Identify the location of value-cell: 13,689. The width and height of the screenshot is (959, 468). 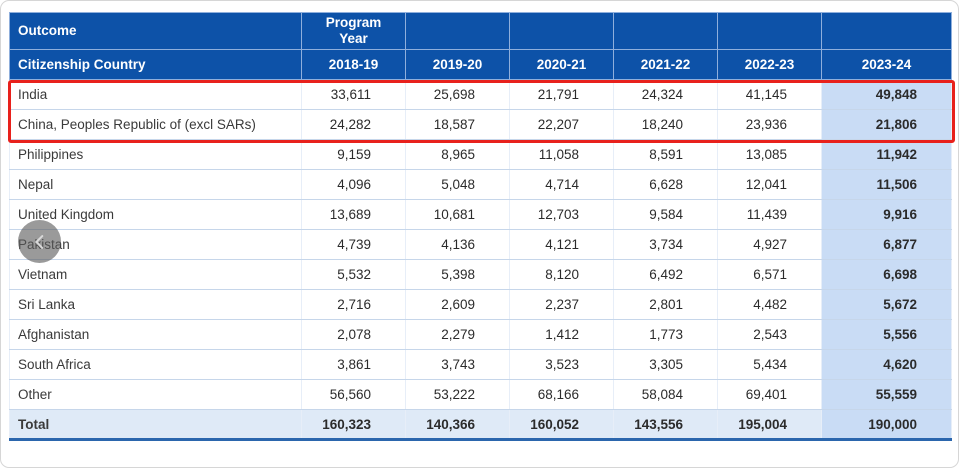
(353, 214).